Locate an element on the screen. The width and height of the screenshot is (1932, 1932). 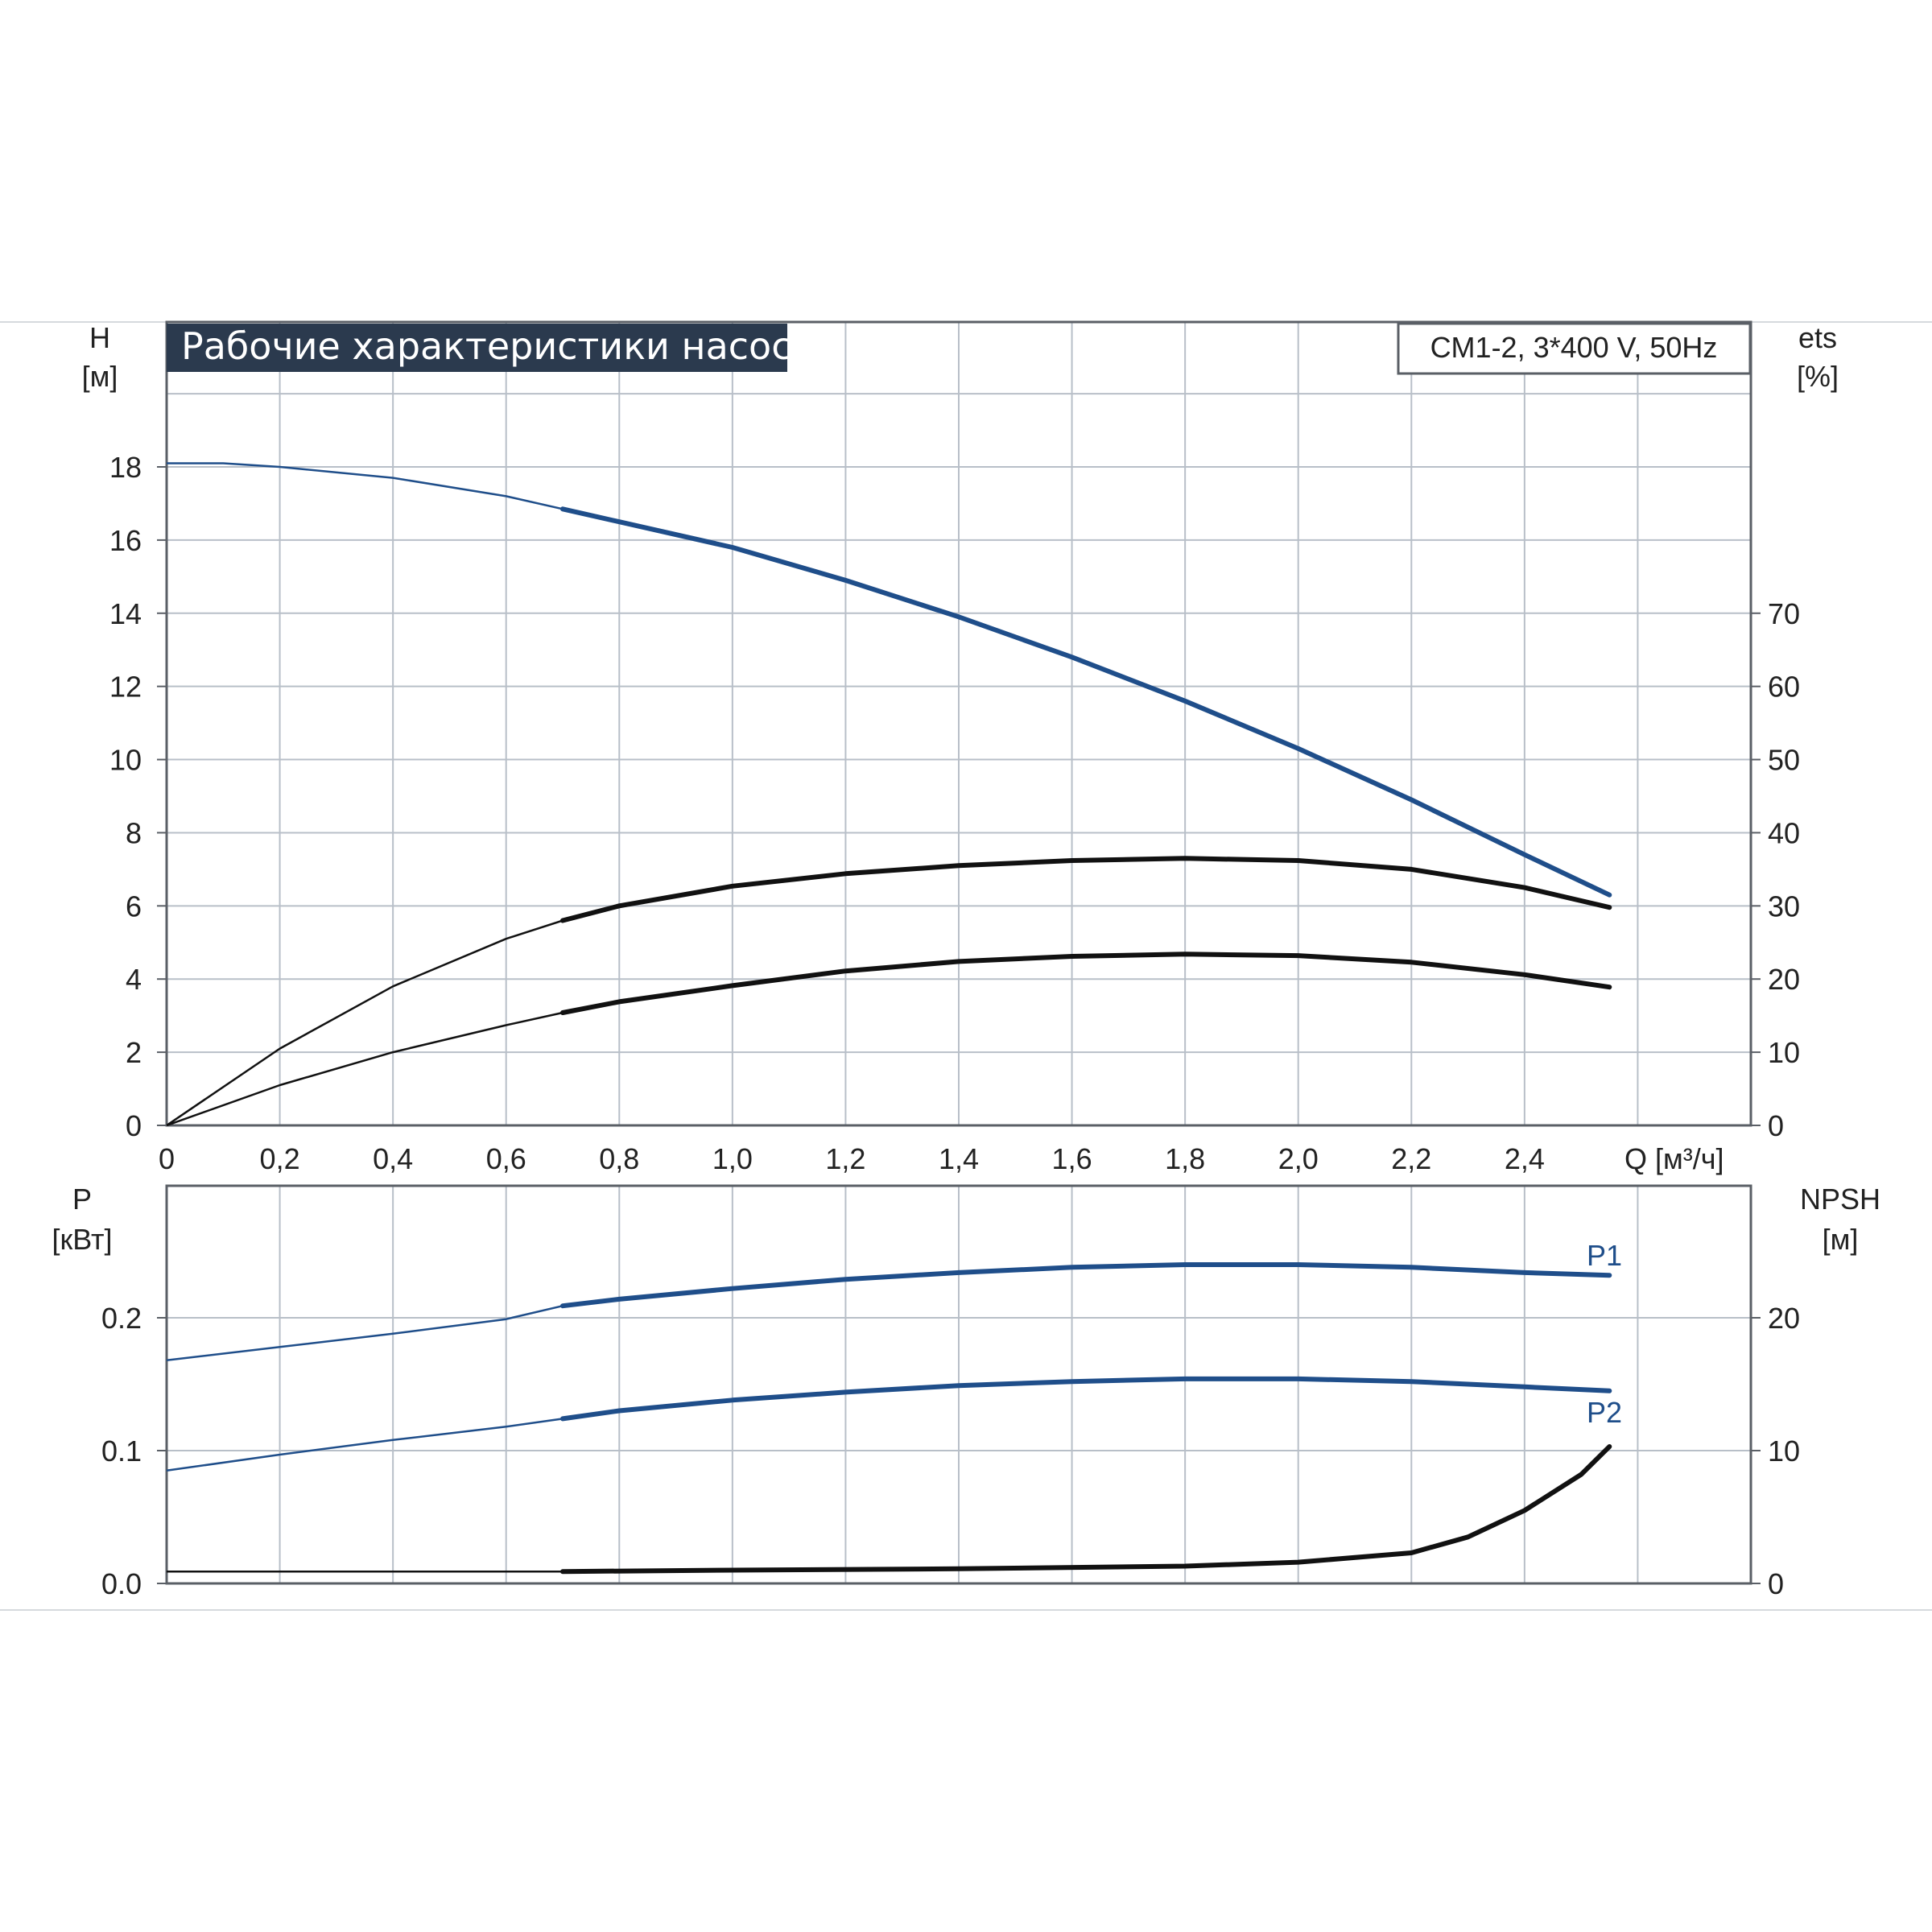
h-curve-extrapolated is located at coordinates (365, 486).